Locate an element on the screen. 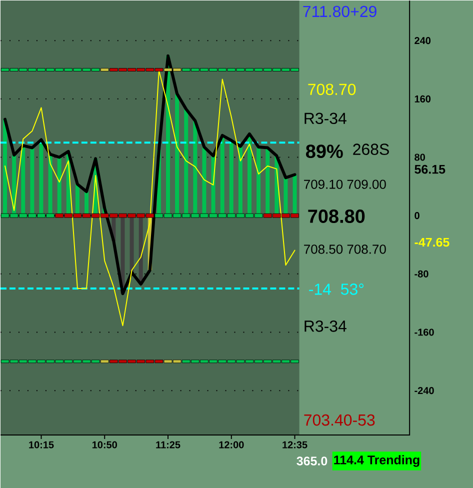 Image resolution: width=473 pixels, height=488 pixels. y-tick-label: 240 is located at coordinates (422, 40).